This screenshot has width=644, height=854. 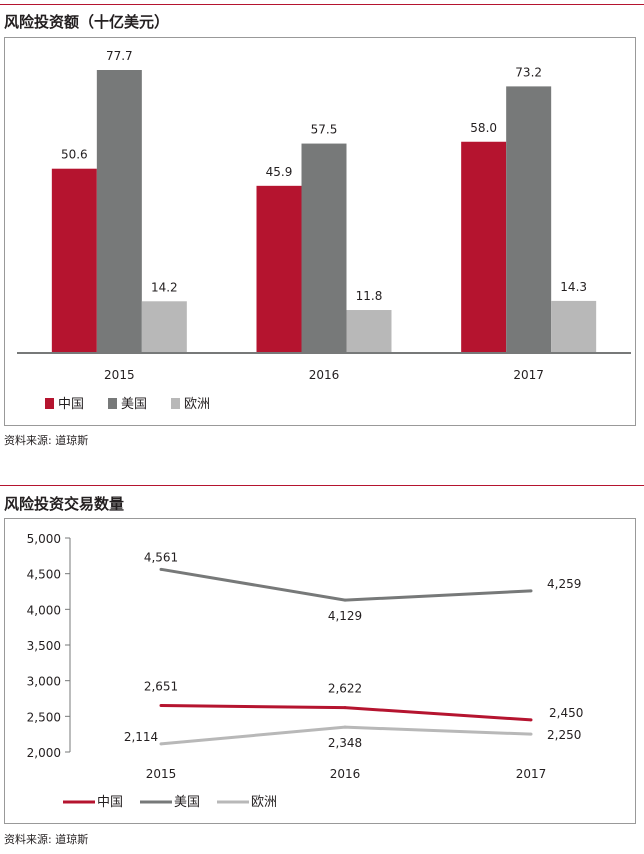 I want to click on bar-value-label: 50.6, so click(x=74, y=155).